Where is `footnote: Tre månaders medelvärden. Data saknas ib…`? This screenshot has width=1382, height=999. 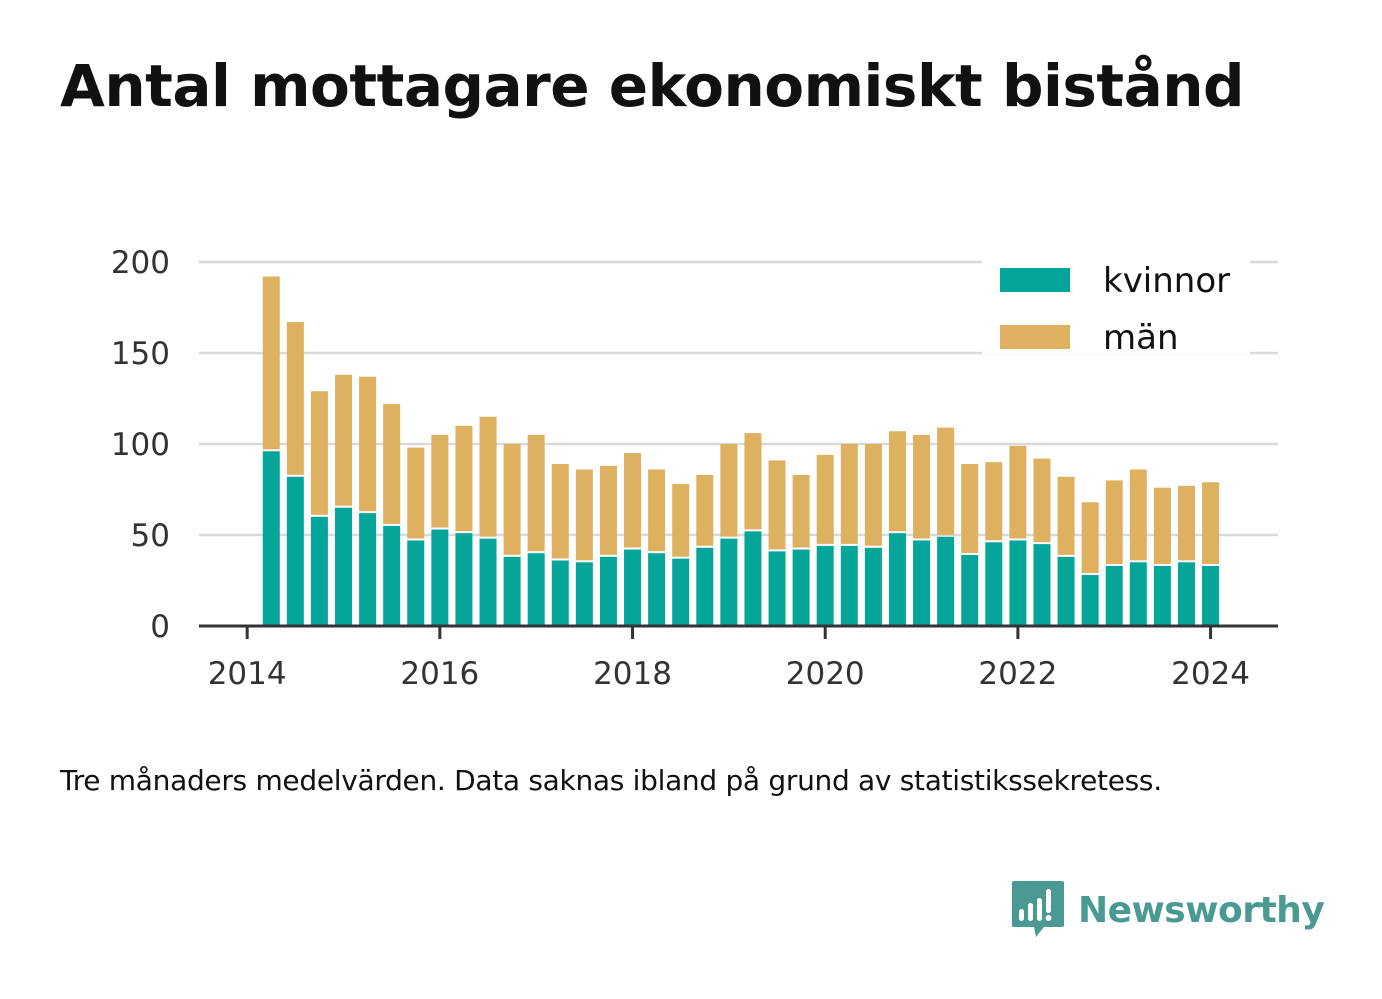
footnote: Tre månaders medelvärden. Data saknas ib… is located at coordinates (611, 780).